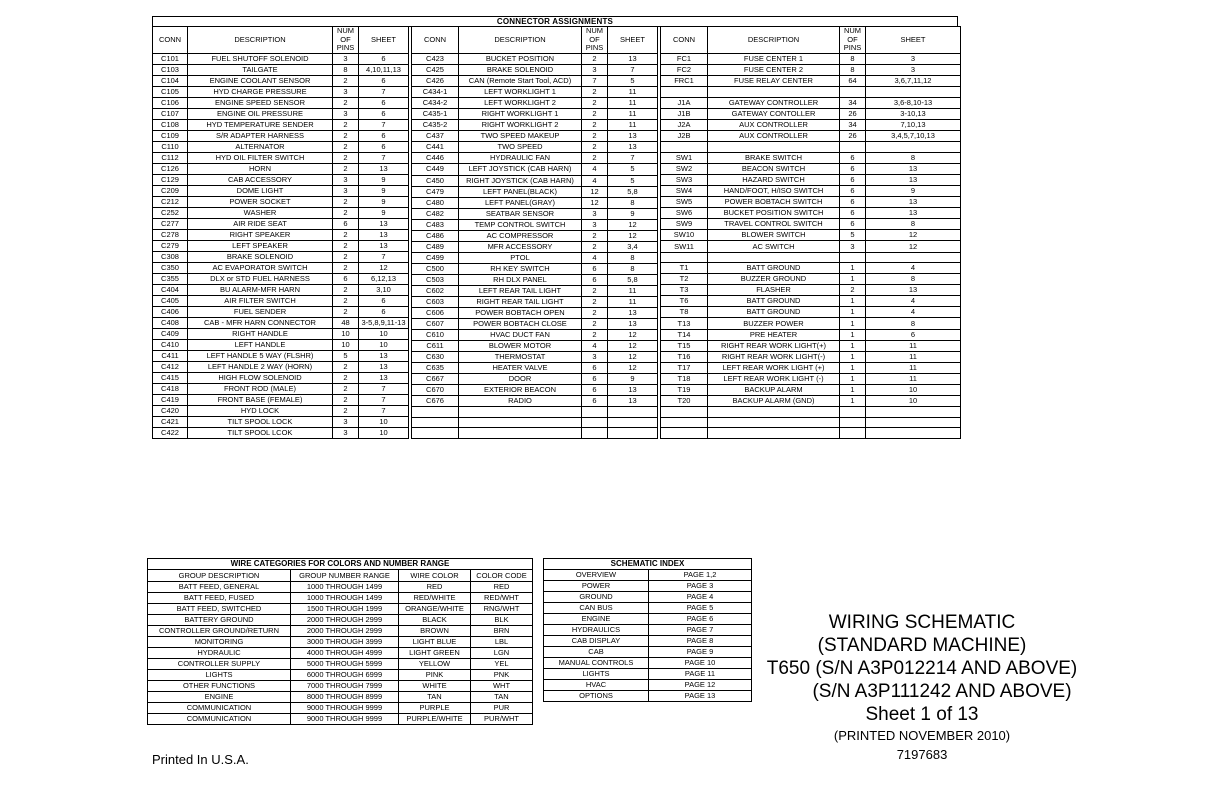 The image size is (1224, 792). Describe the element at coordinates (852, 235) in the screenshot. I see `cell: 5` at that location.